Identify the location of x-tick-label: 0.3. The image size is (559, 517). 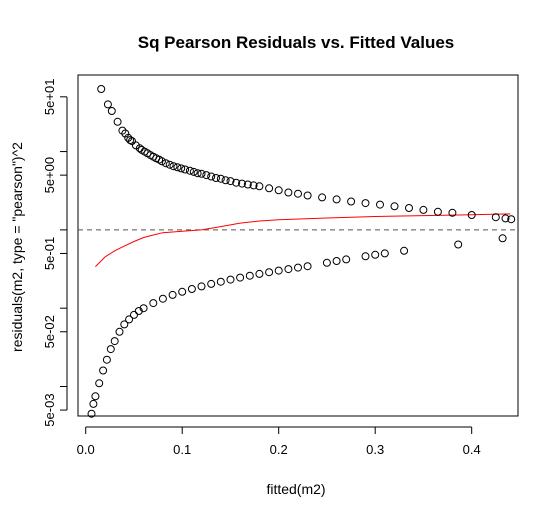
(375, 449).